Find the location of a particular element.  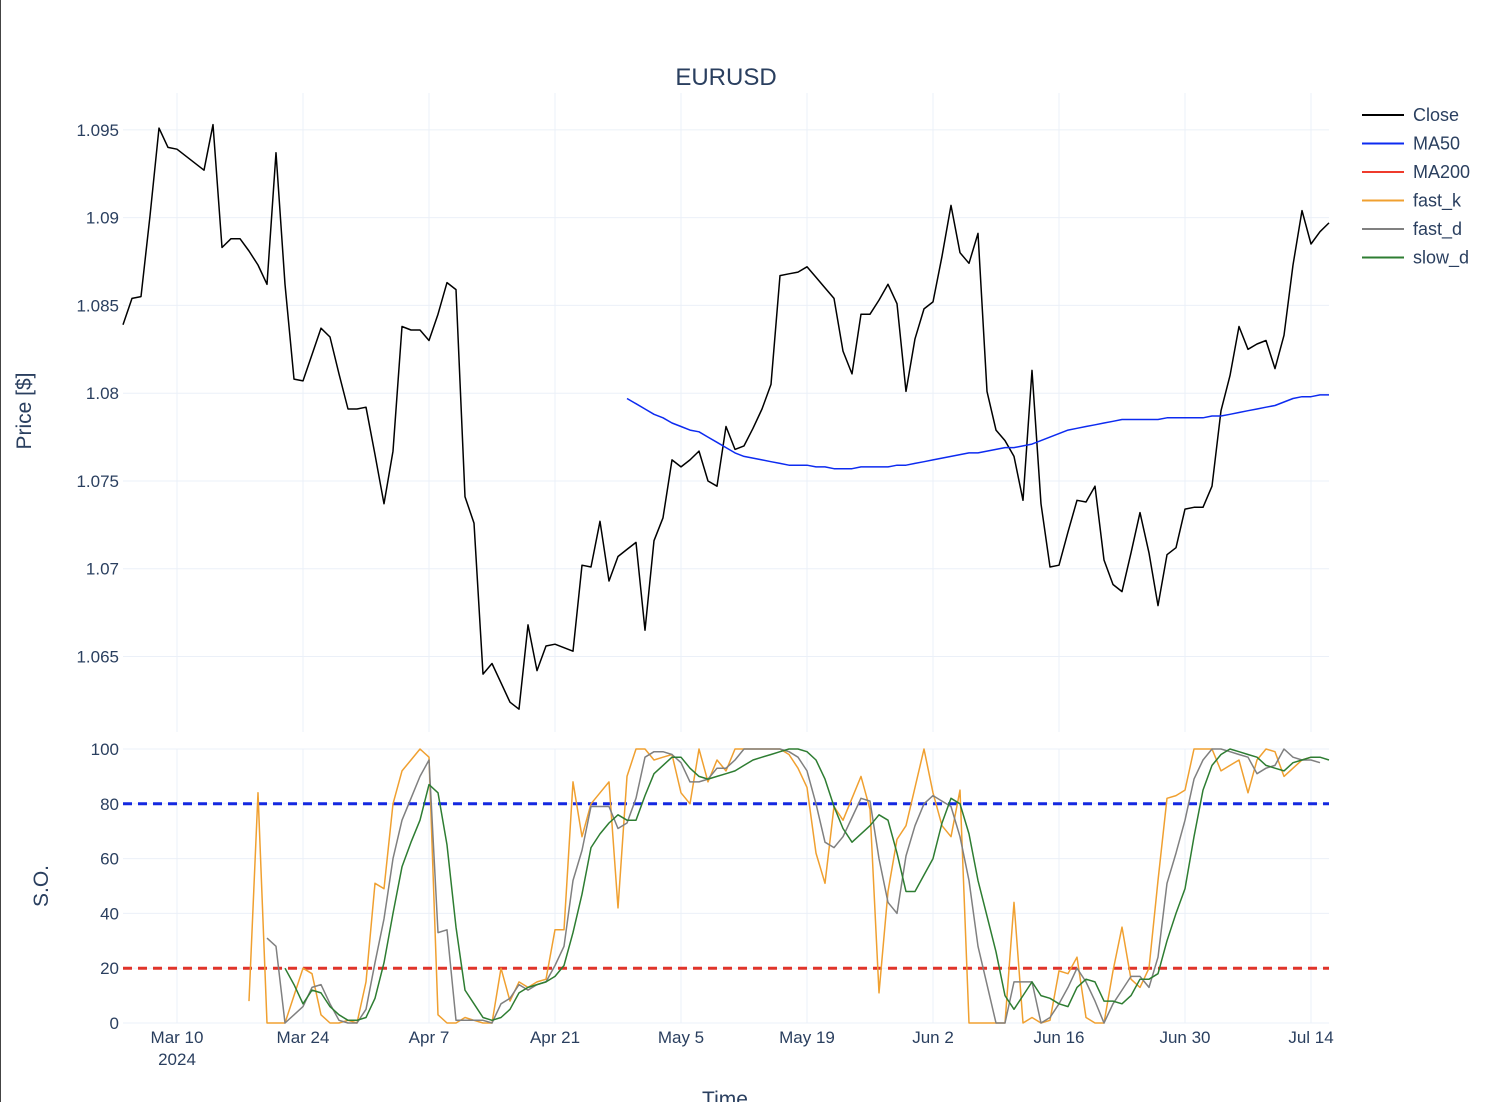

x-tick-label: Mar 10 2024 is located at coordinates (177, 1048).